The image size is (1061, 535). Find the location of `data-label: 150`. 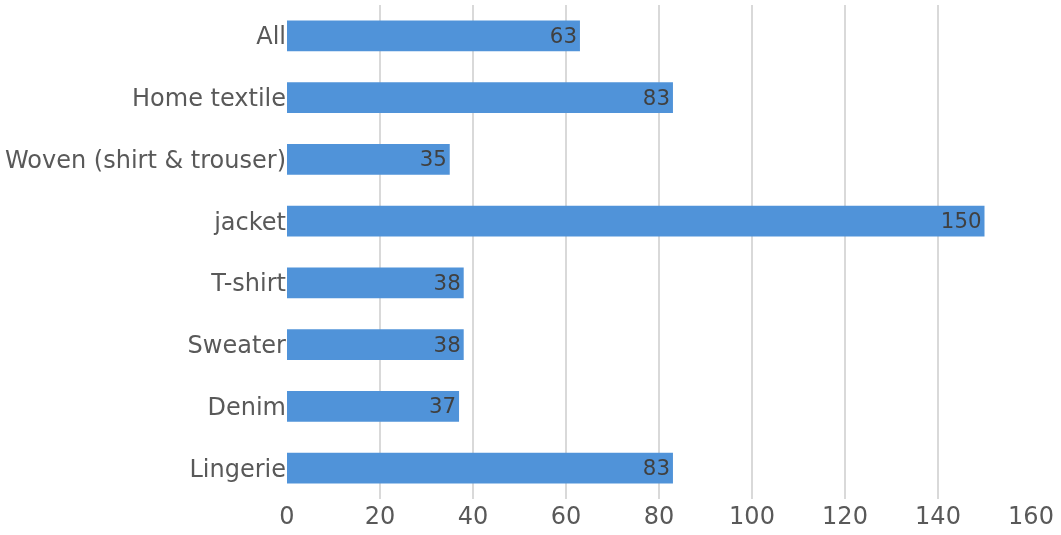

data-label: 150 is located at coordinates (961, 221).